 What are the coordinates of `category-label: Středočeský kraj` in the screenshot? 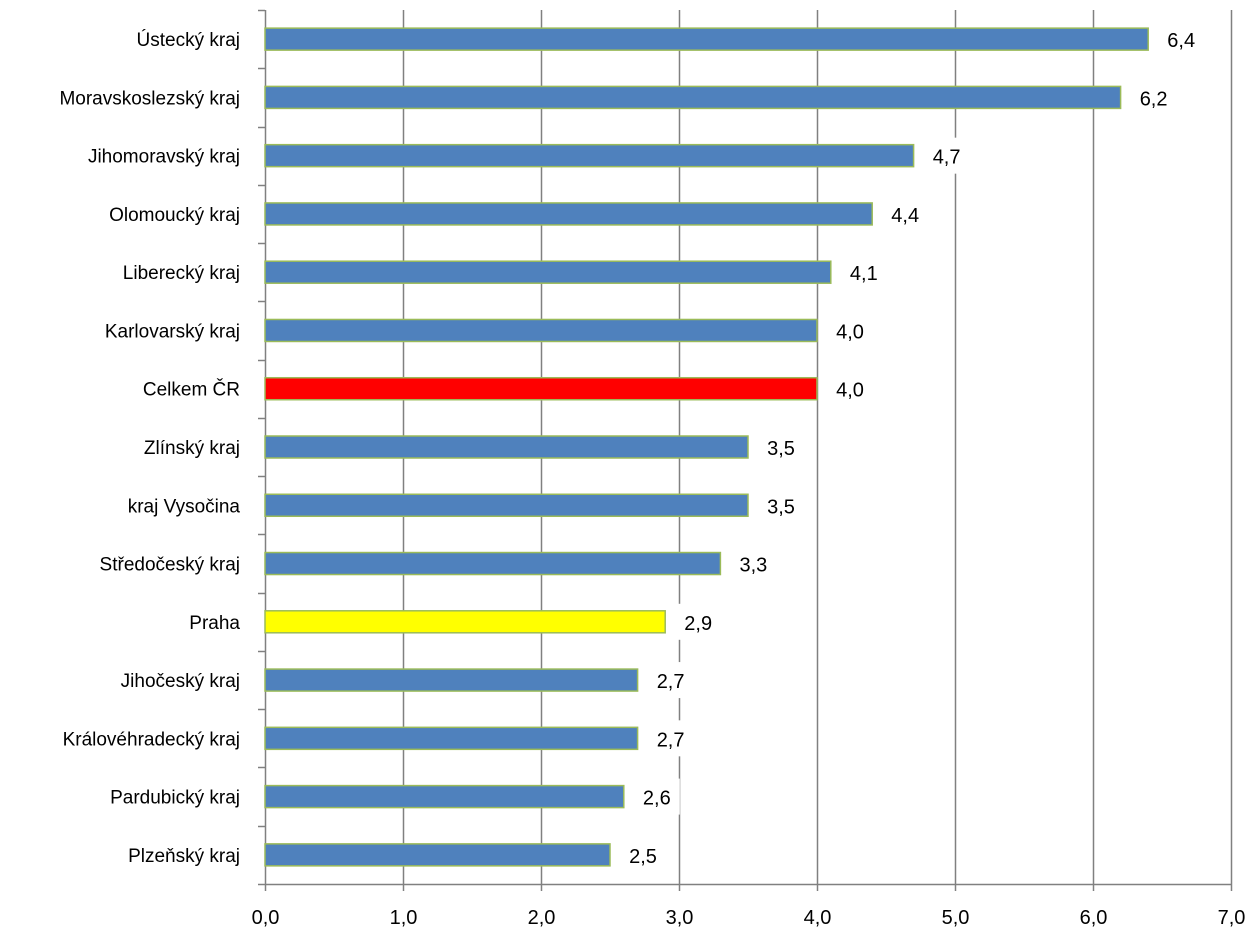 It's located at (170, 565).